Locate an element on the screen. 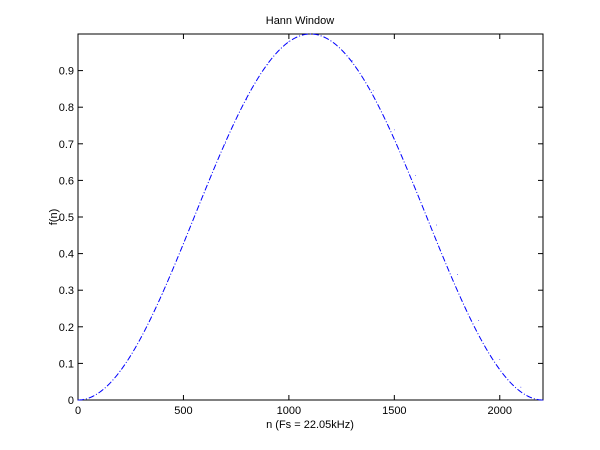  x-tick-label: 500 is located at coordinates (183, 411).